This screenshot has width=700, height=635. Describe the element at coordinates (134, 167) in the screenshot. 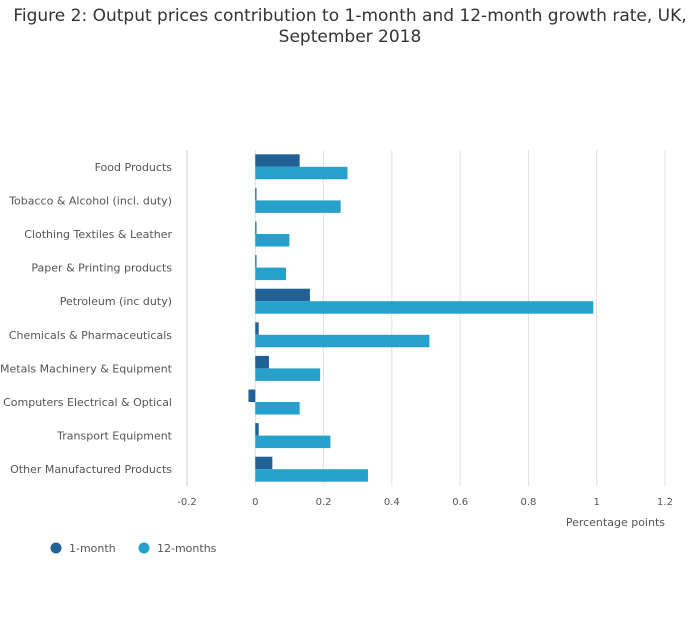

I see `category-label: Food Products` at that location.